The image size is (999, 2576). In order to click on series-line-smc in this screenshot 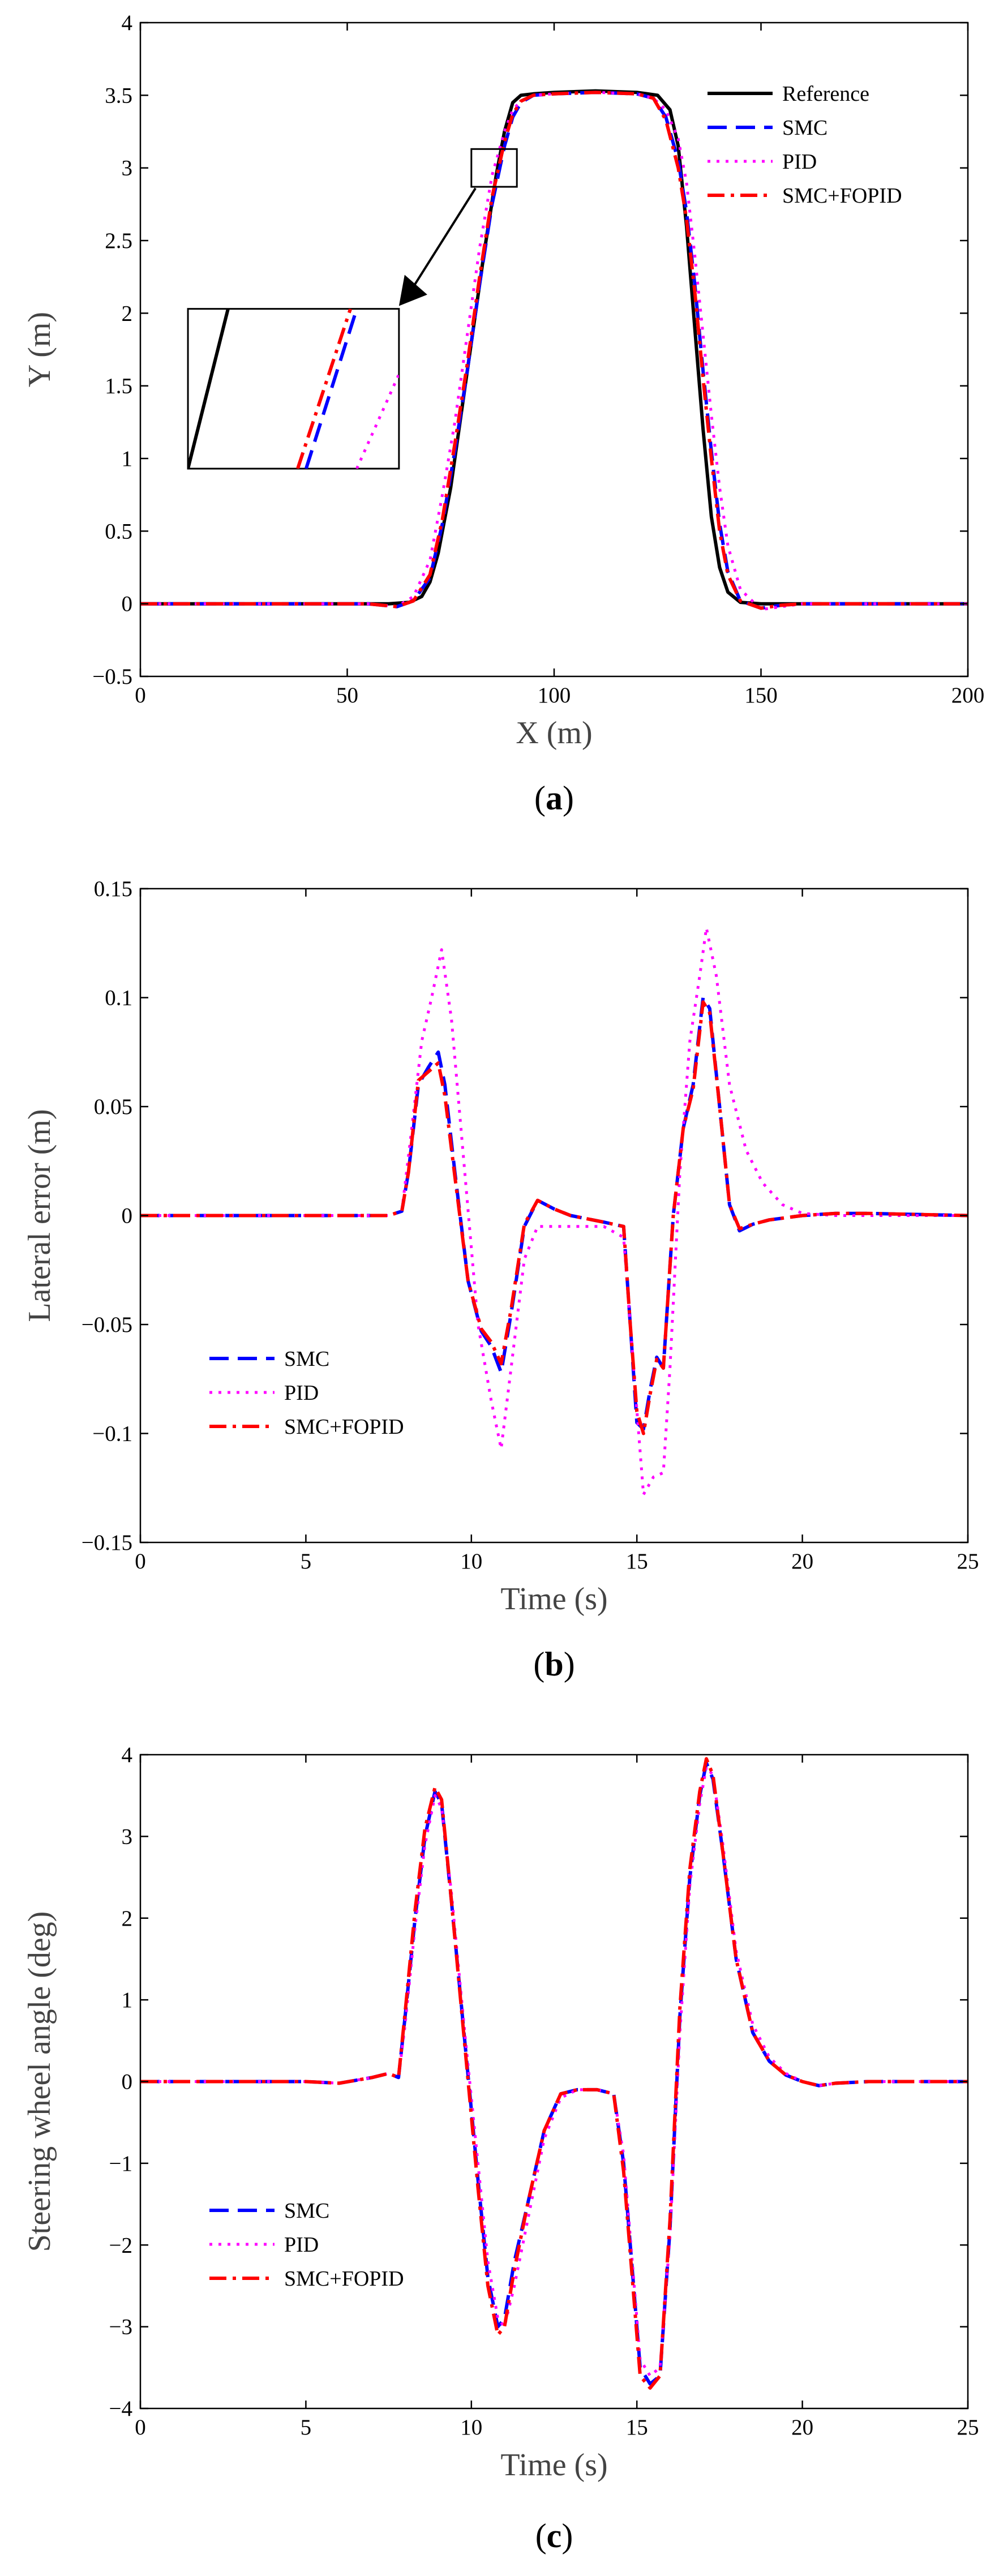, I will do `click(554, 1213)`.